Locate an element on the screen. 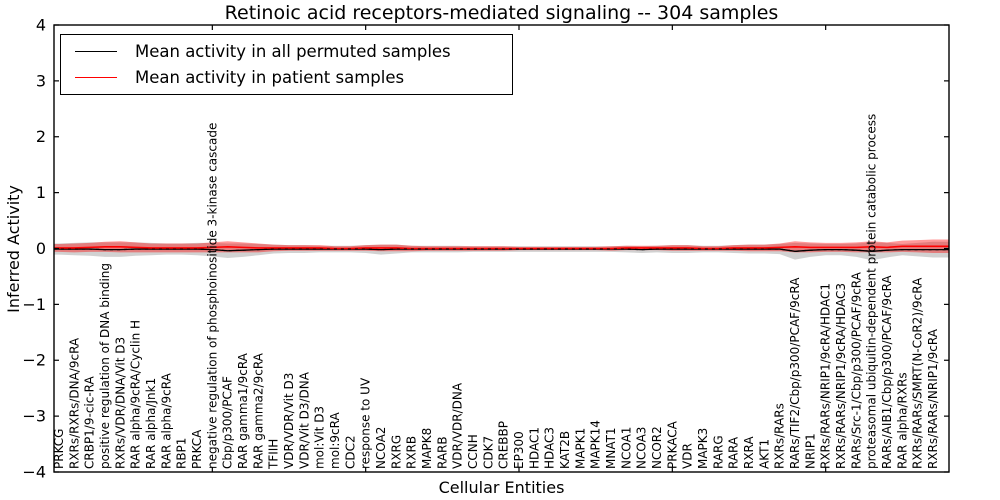 This screenshot has width=1000, height=500. x-tick-label: RAR alpha/9cRA/Cyclin H is located at coordinates (136, 394).